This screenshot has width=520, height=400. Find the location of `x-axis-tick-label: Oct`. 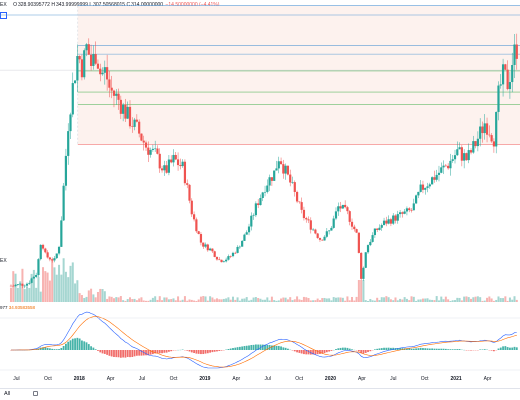

x-axis-tick-label: Oct is located at coordinates (424, 379).